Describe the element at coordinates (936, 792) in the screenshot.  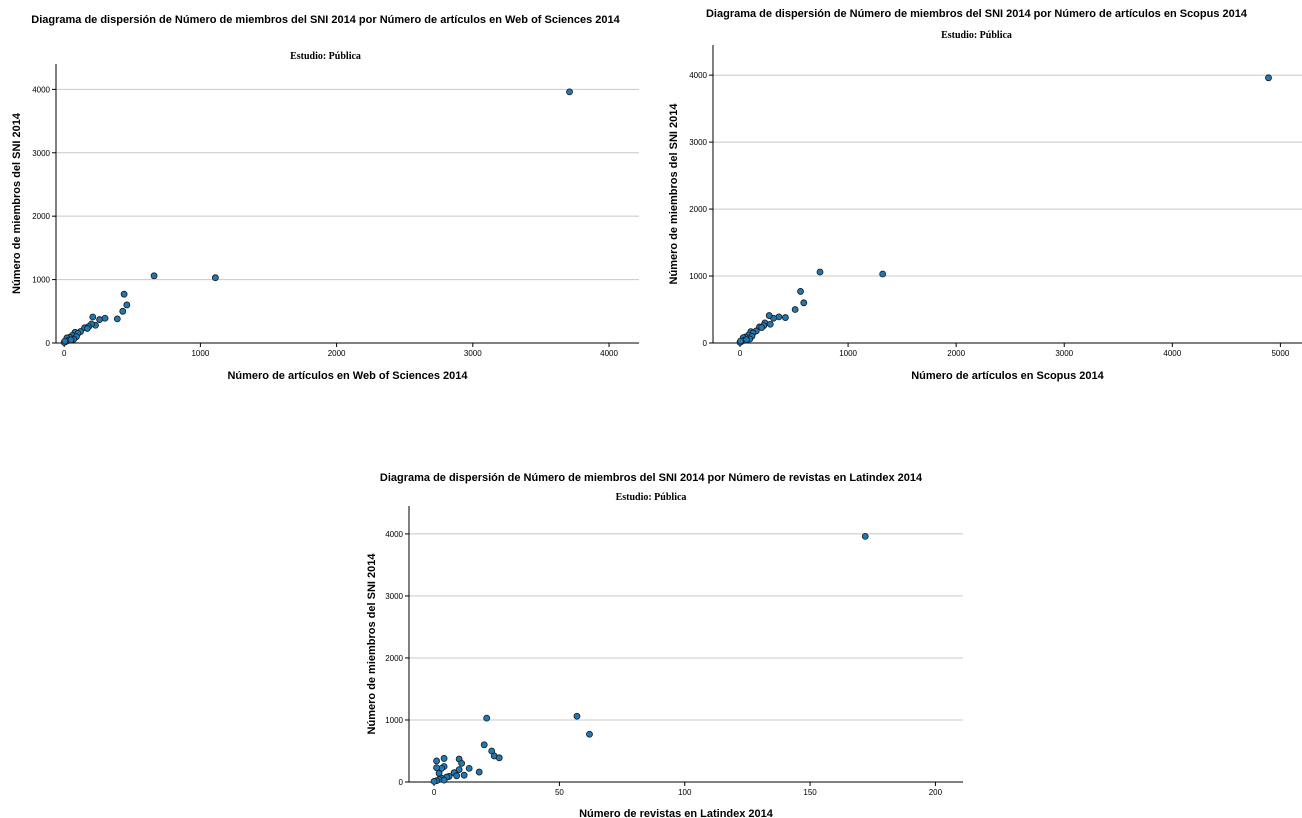
I see `x-tick-label: 200` at that location.